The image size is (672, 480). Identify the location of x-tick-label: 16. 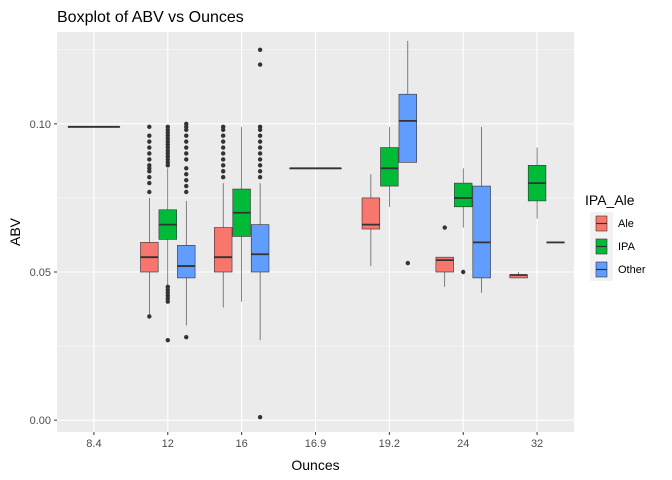
(242, 444).